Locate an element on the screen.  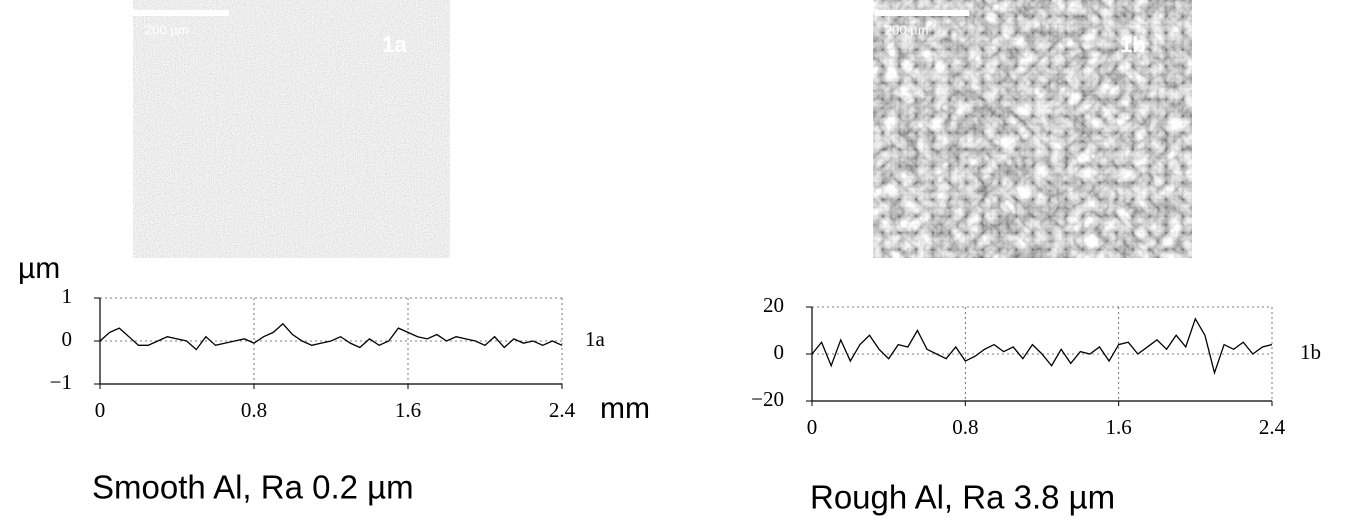
sem-image-a: 200 µm 1a is located at coordinates (291, 129).